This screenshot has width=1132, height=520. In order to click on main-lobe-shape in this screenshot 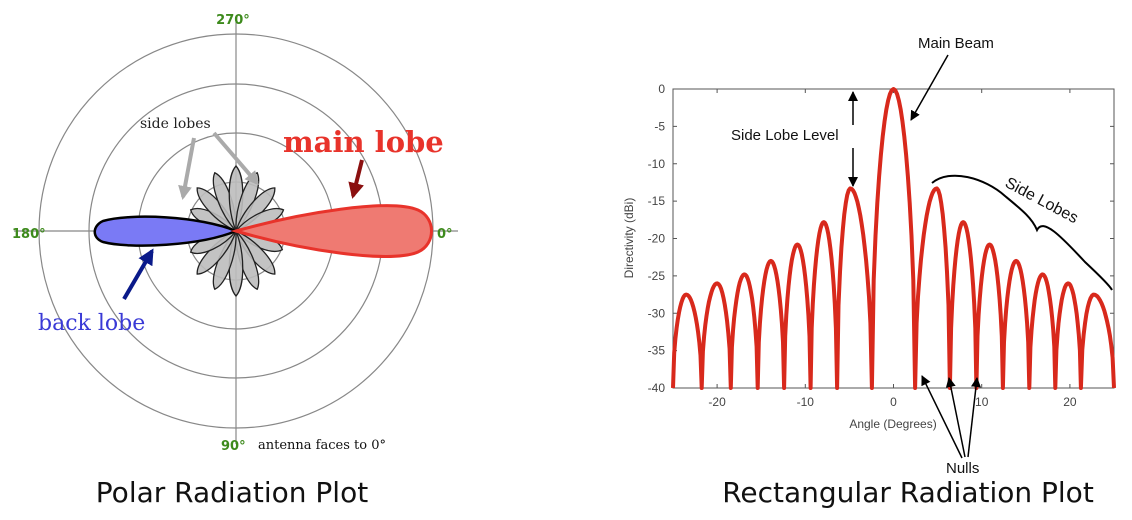, I will do `click(331, 231)`.